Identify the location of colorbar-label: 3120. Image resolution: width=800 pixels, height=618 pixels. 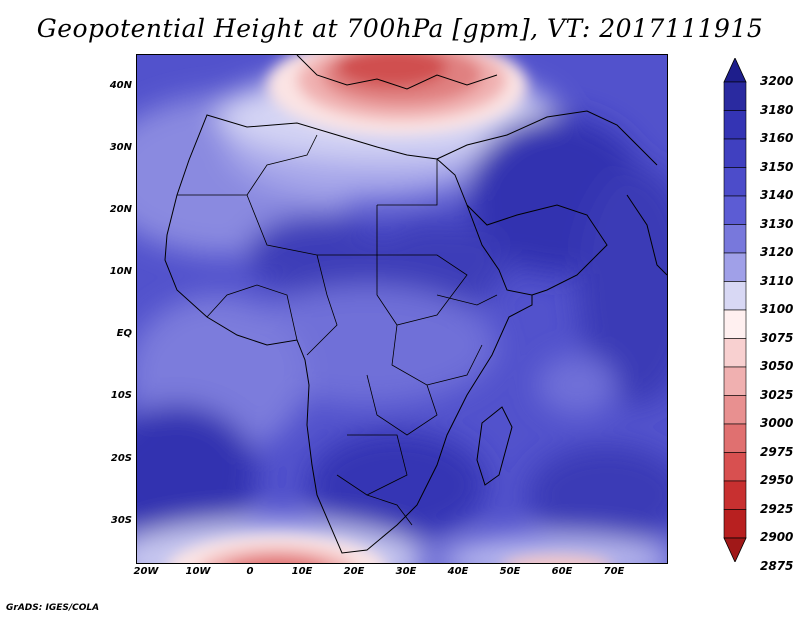
(777, 252).